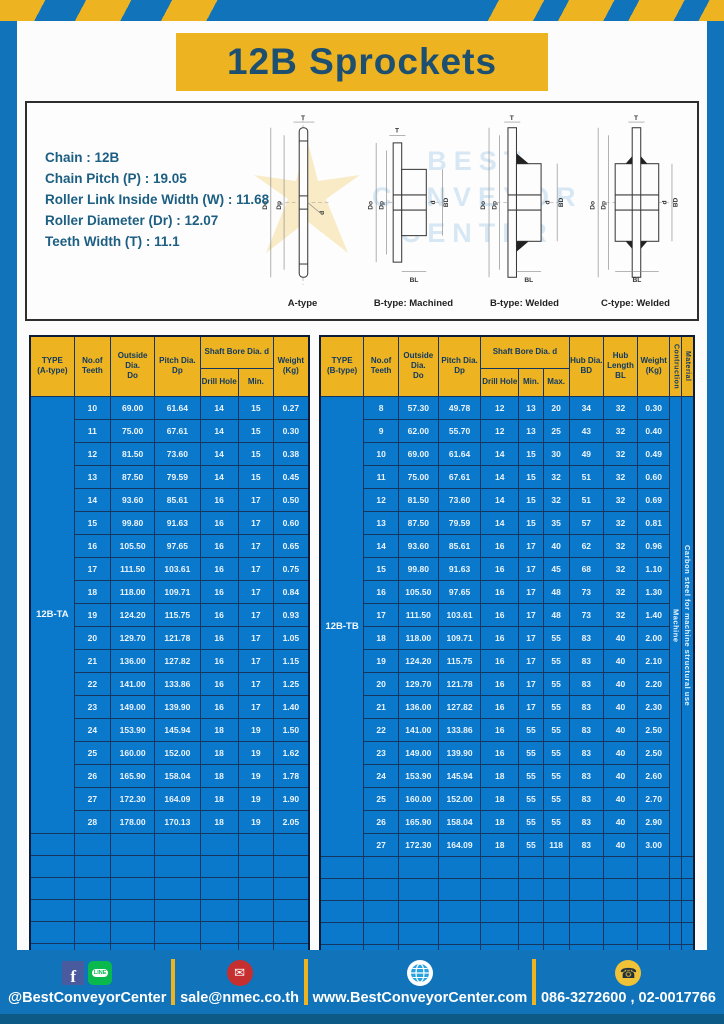 The width and height of the screenshot is (724, 1024). I want to click on svg-text: BL, so click(636, 280).